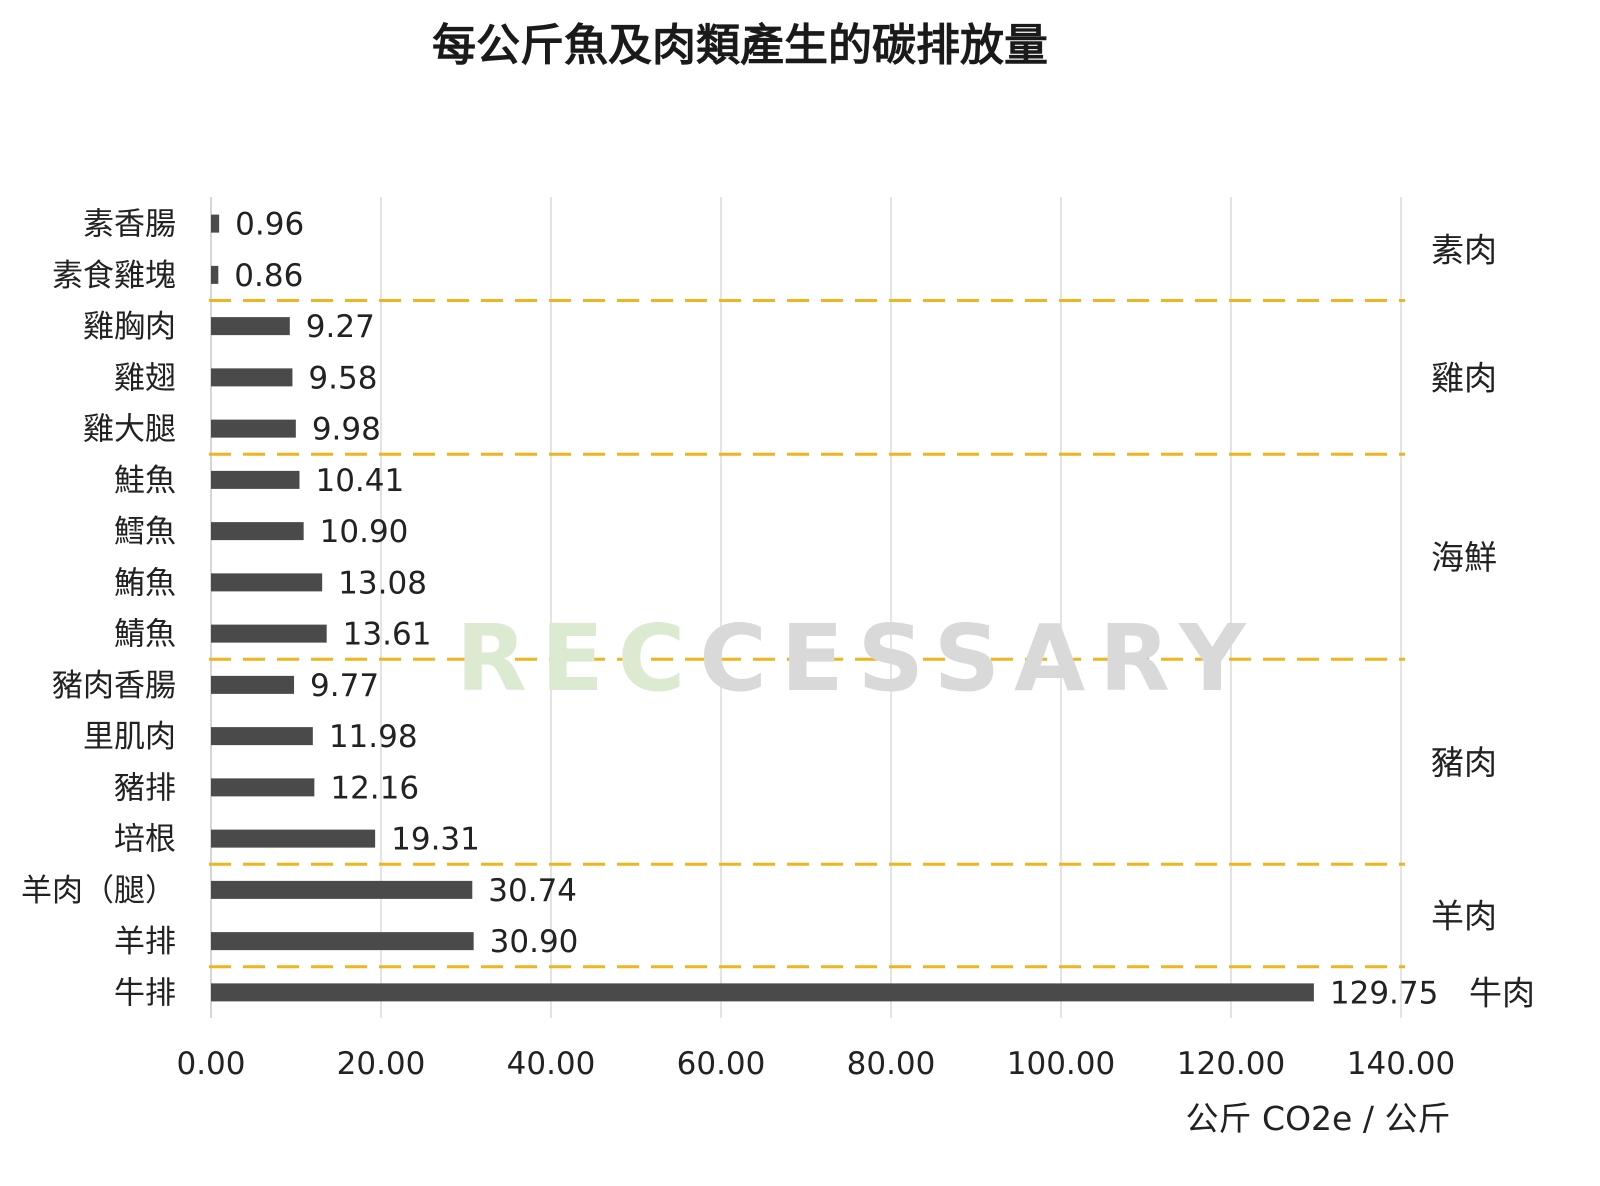 The height and width of the screenshot is (1186, 1600). Describe the element at coordinates (577, 658) in the screenshot. I see `watermark-green-part: REC` at that location.